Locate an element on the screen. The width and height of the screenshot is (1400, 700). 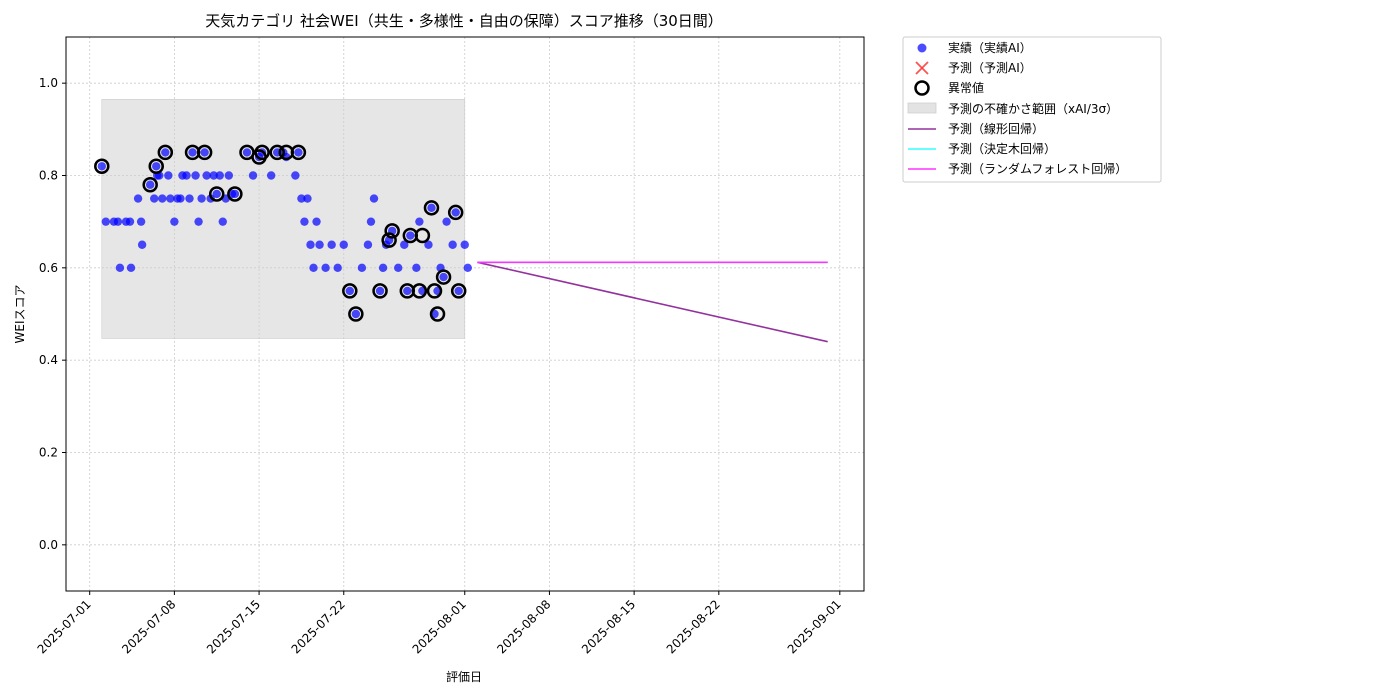
legend-linear-label: 予測（線形回帰） is located at coordinates (996, 128).